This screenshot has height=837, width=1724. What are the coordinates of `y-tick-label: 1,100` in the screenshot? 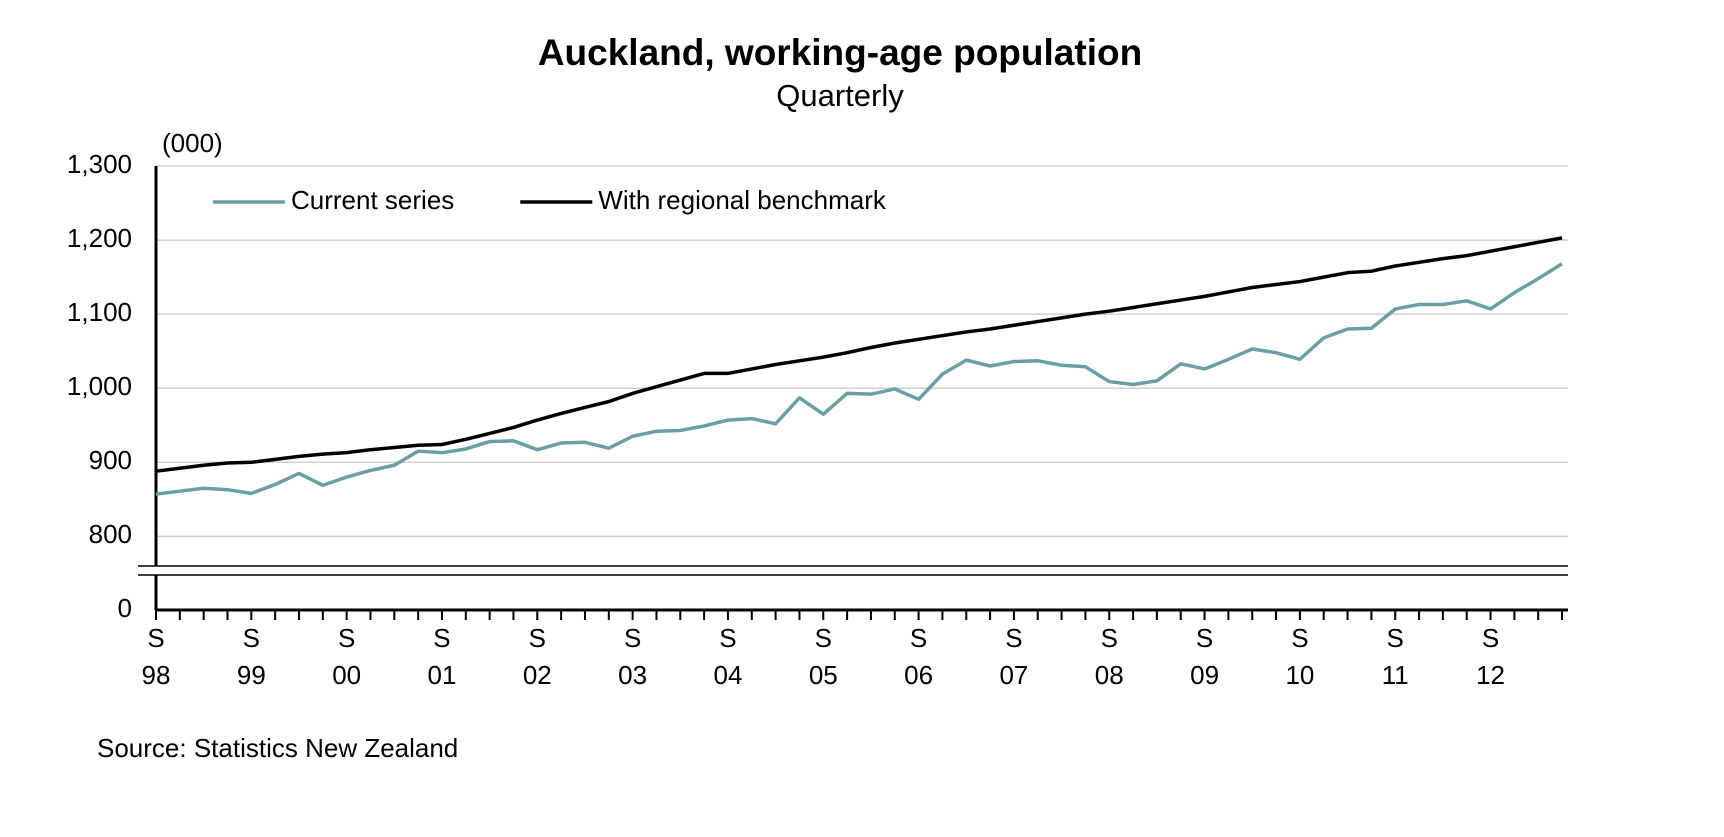 It's located at (99, 312).